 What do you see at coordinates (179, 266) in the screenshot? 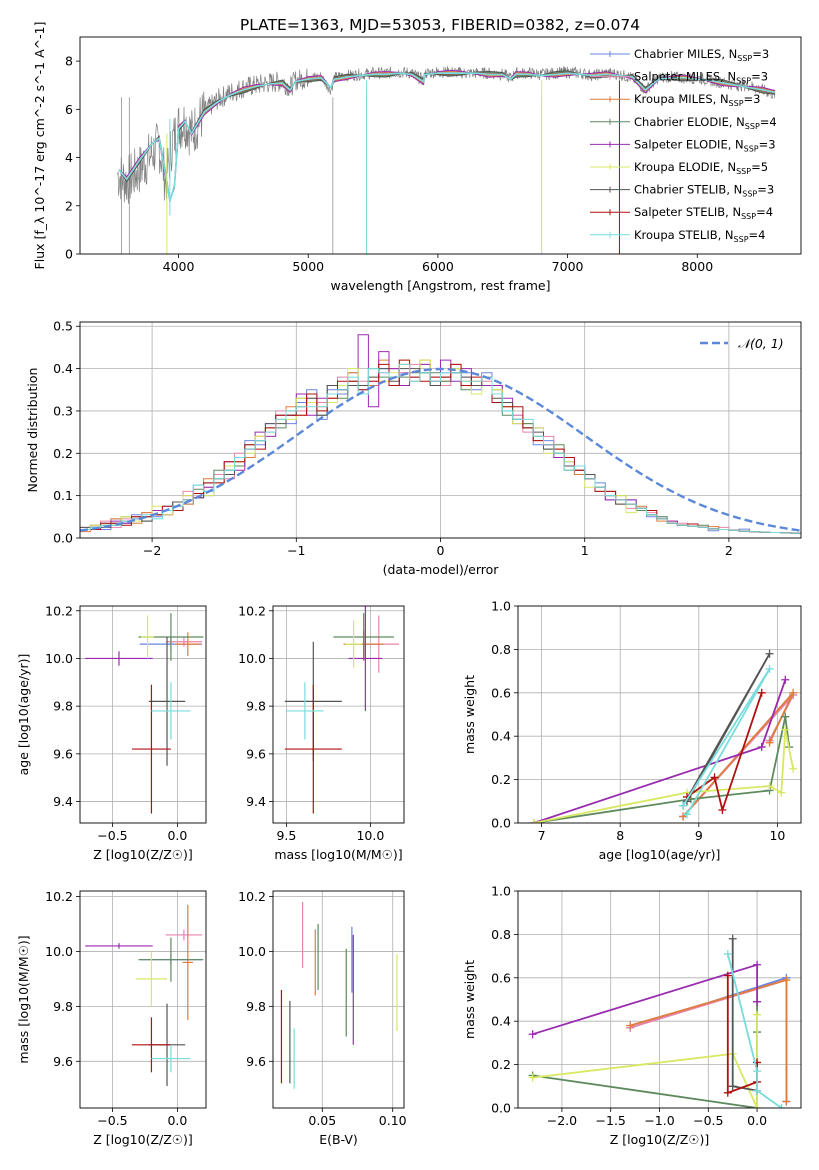
I see `x-tick-label: 4000` at bounding box center [179, 266].